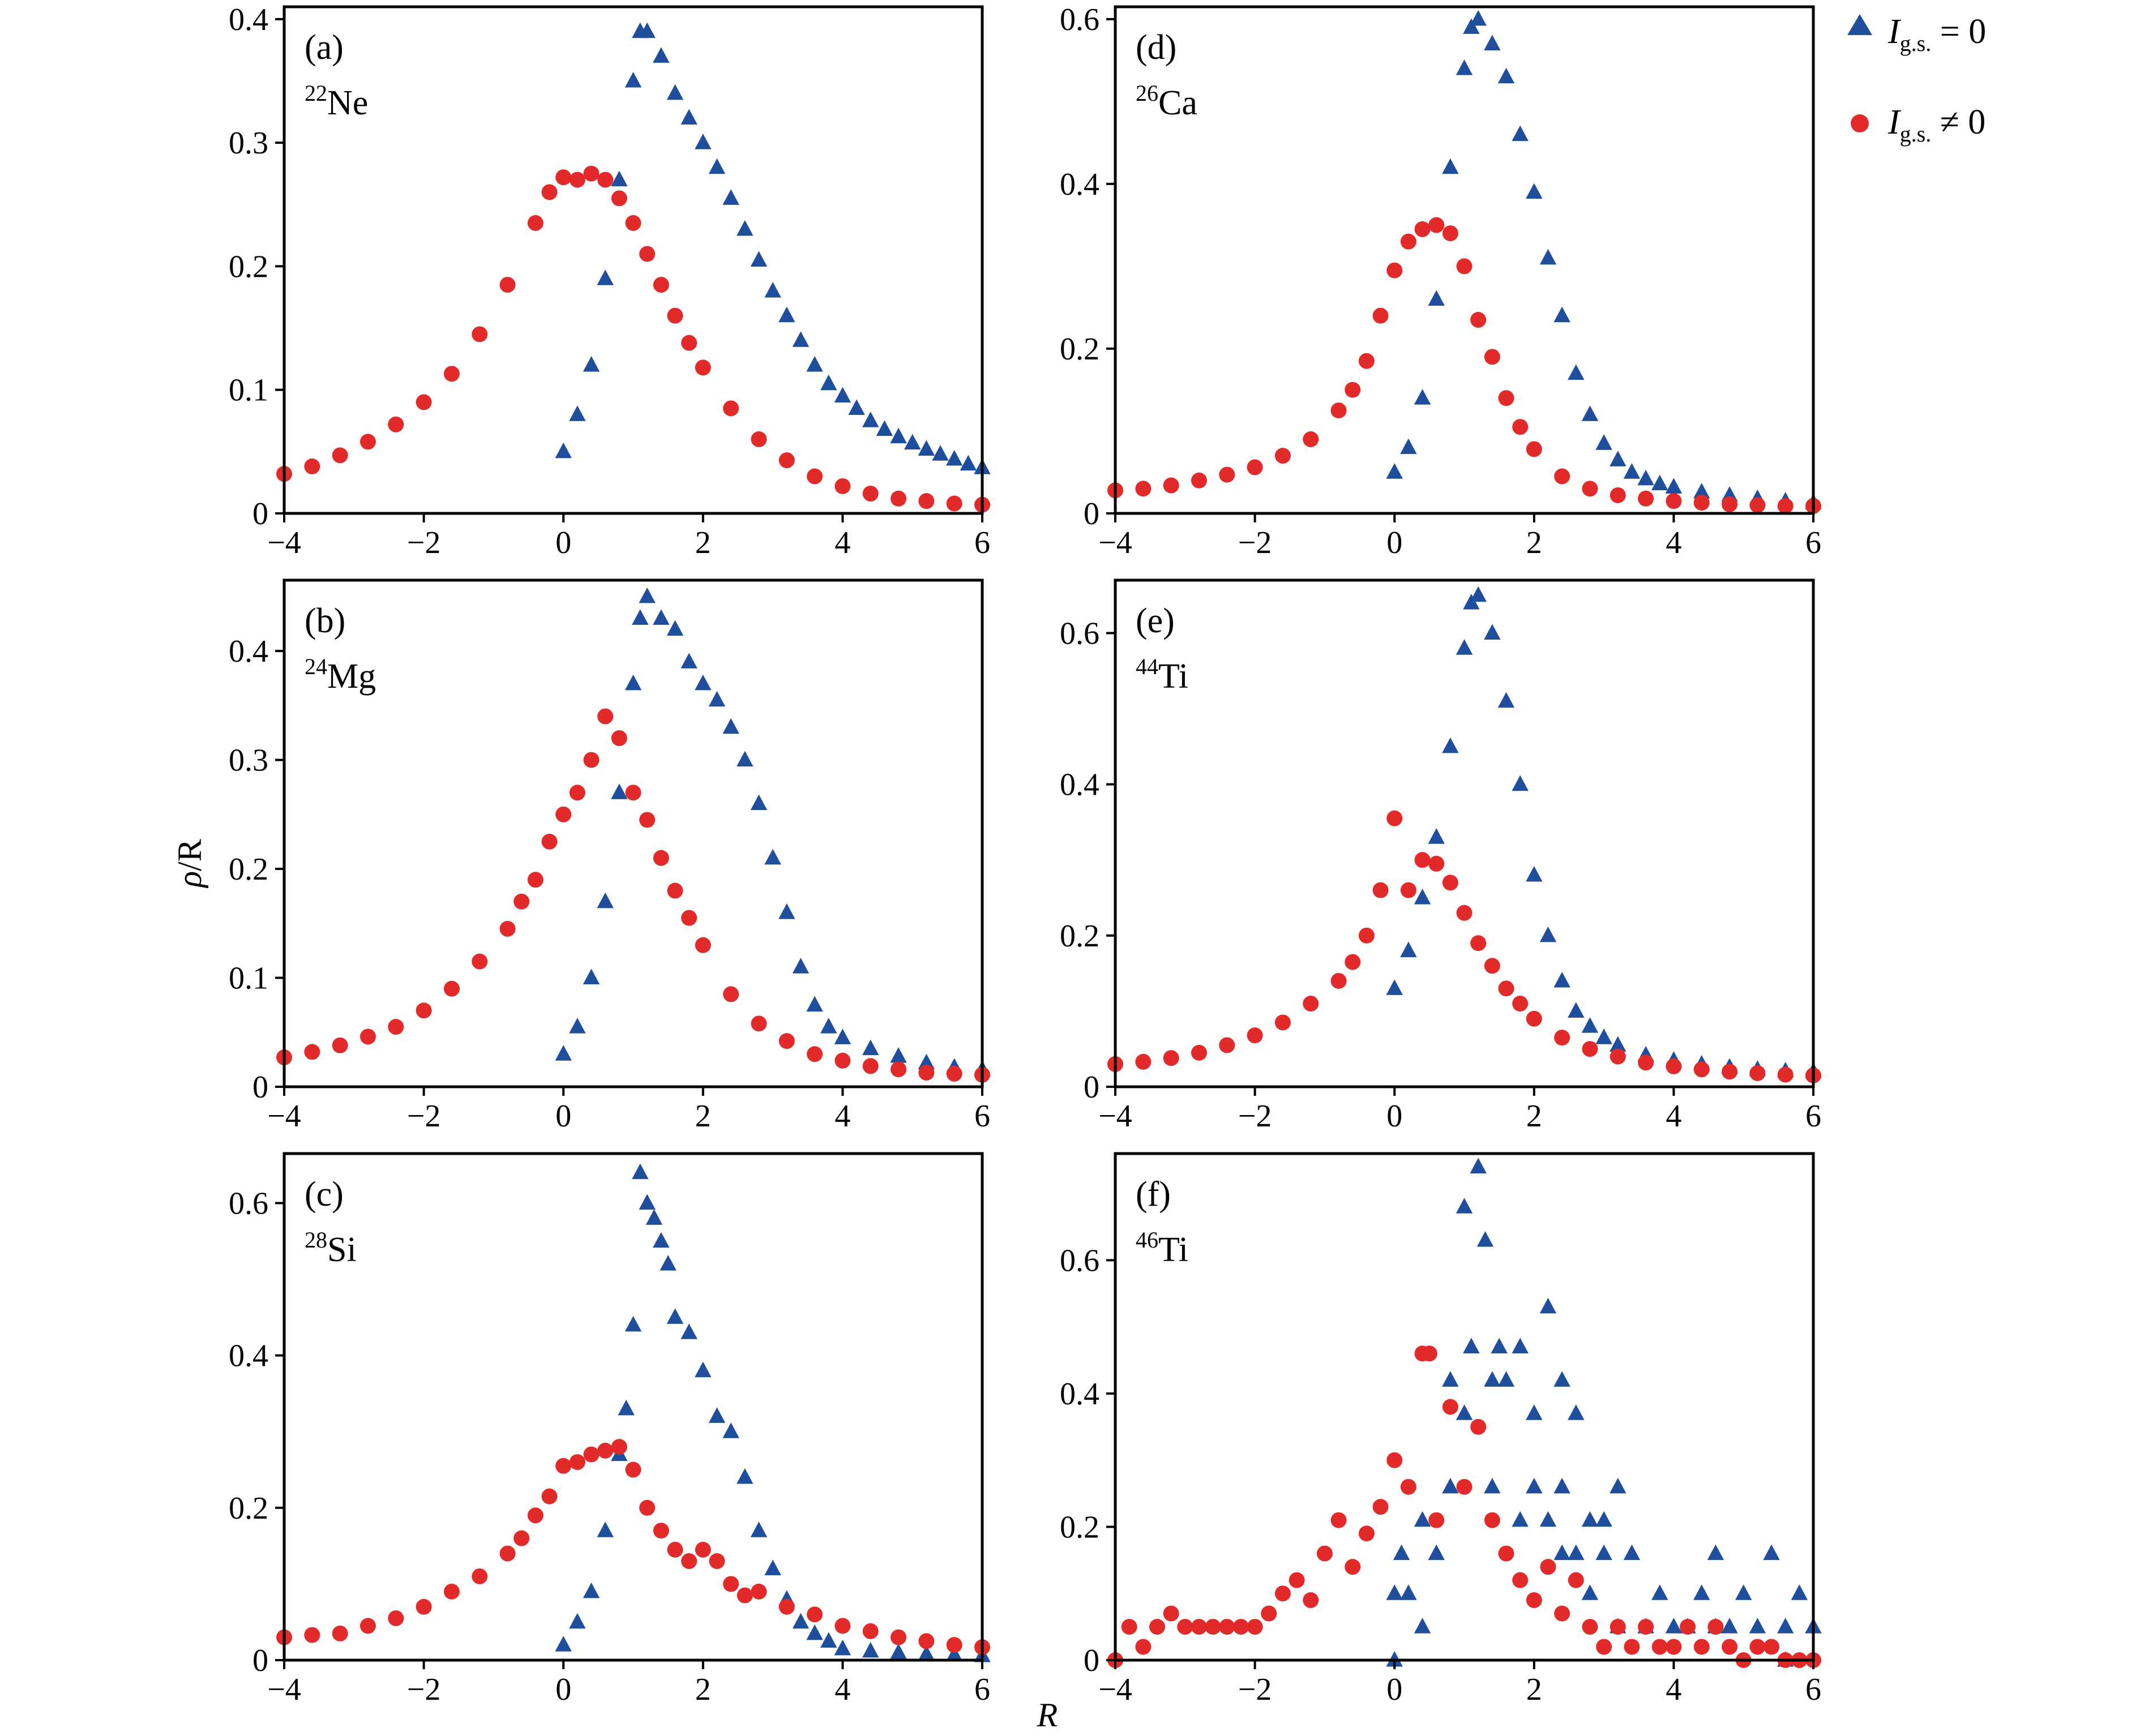 The height and width of the screenshot is (1736, 2140). What do you see at coordinates (1958, 122) in the screenshot?
I see `legend-relation-circle: ≠ 0` at bounding box center [1958, 122].